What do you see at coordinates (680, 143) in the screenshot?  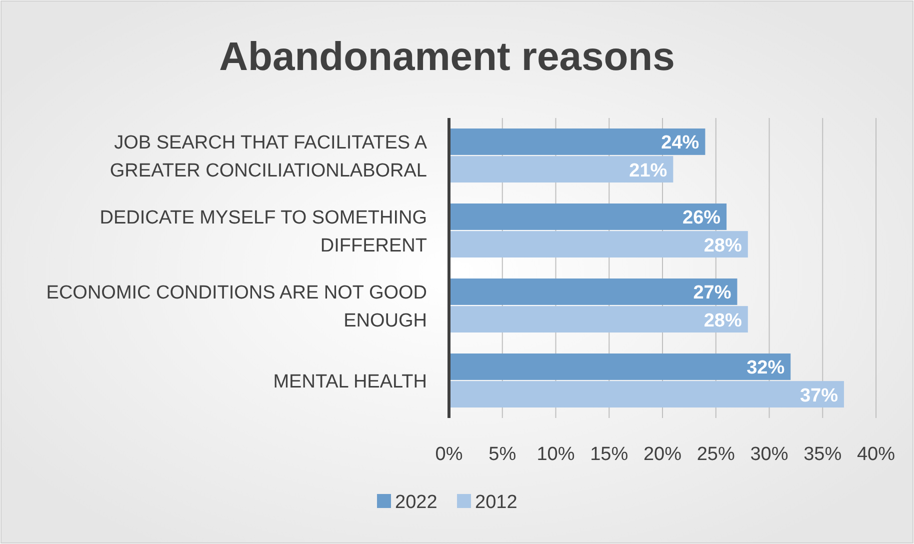 I see `data-label: 24%` at bounding box center [680, 143].